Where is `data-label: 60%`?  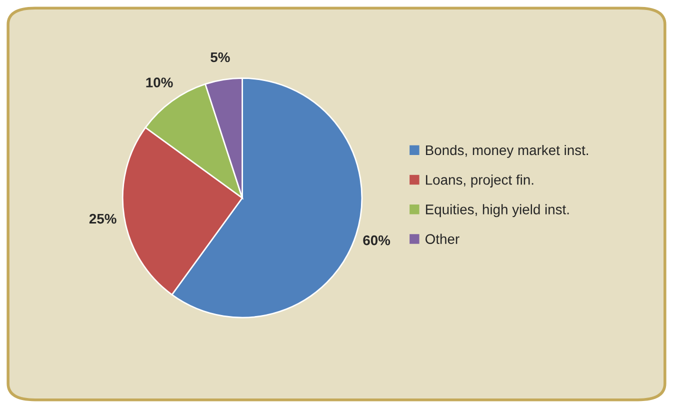
data-label: 60% is located at coordinates (376, 240).